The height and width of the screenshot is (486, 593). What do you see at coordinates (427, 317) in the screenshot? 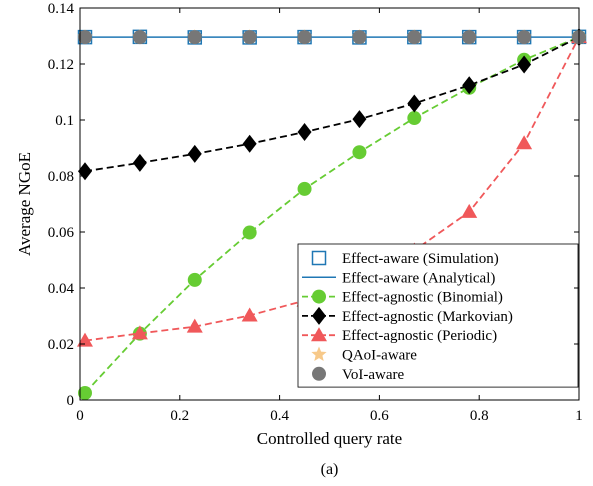
I see `legend-label: Effect-agnostic (Markovian)` at bounding box center [427, 317].